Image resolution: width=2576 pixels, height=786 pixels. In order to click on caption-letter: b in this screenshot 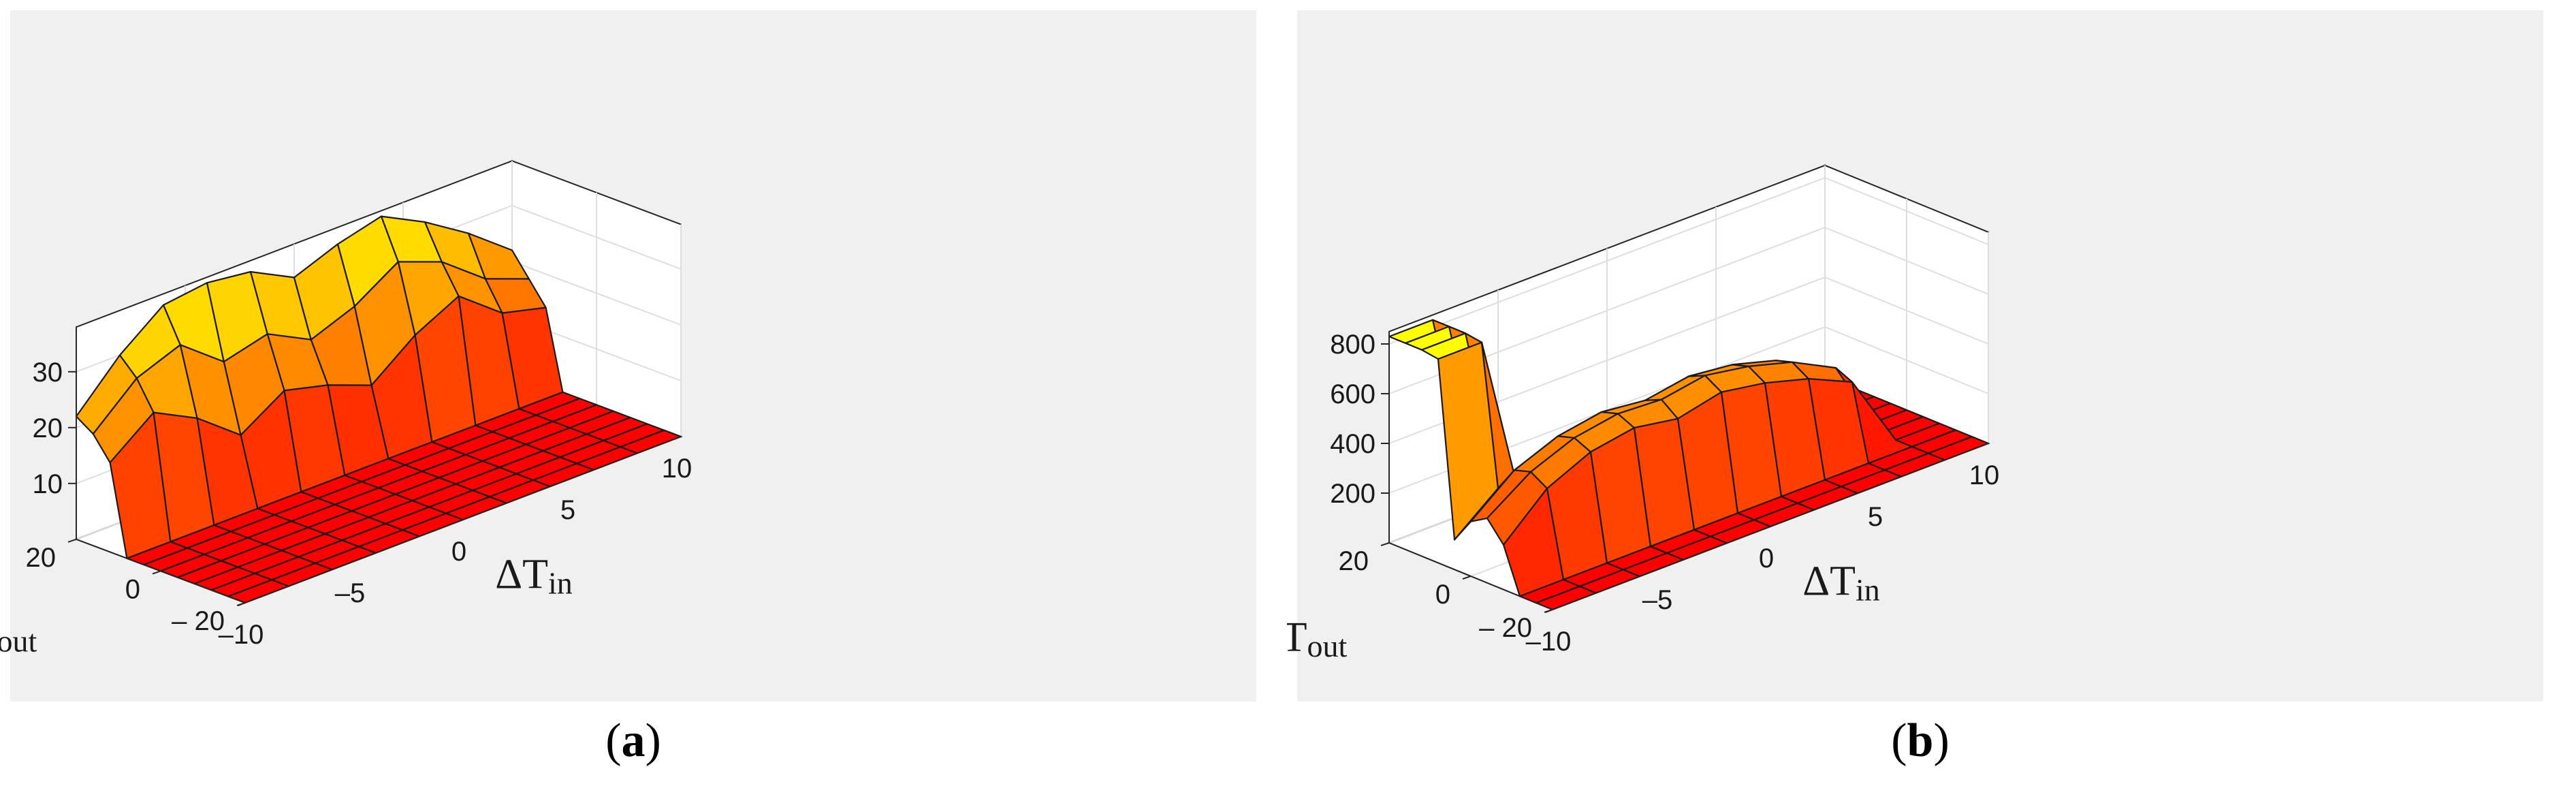, I will do `click(1920, 740)`.